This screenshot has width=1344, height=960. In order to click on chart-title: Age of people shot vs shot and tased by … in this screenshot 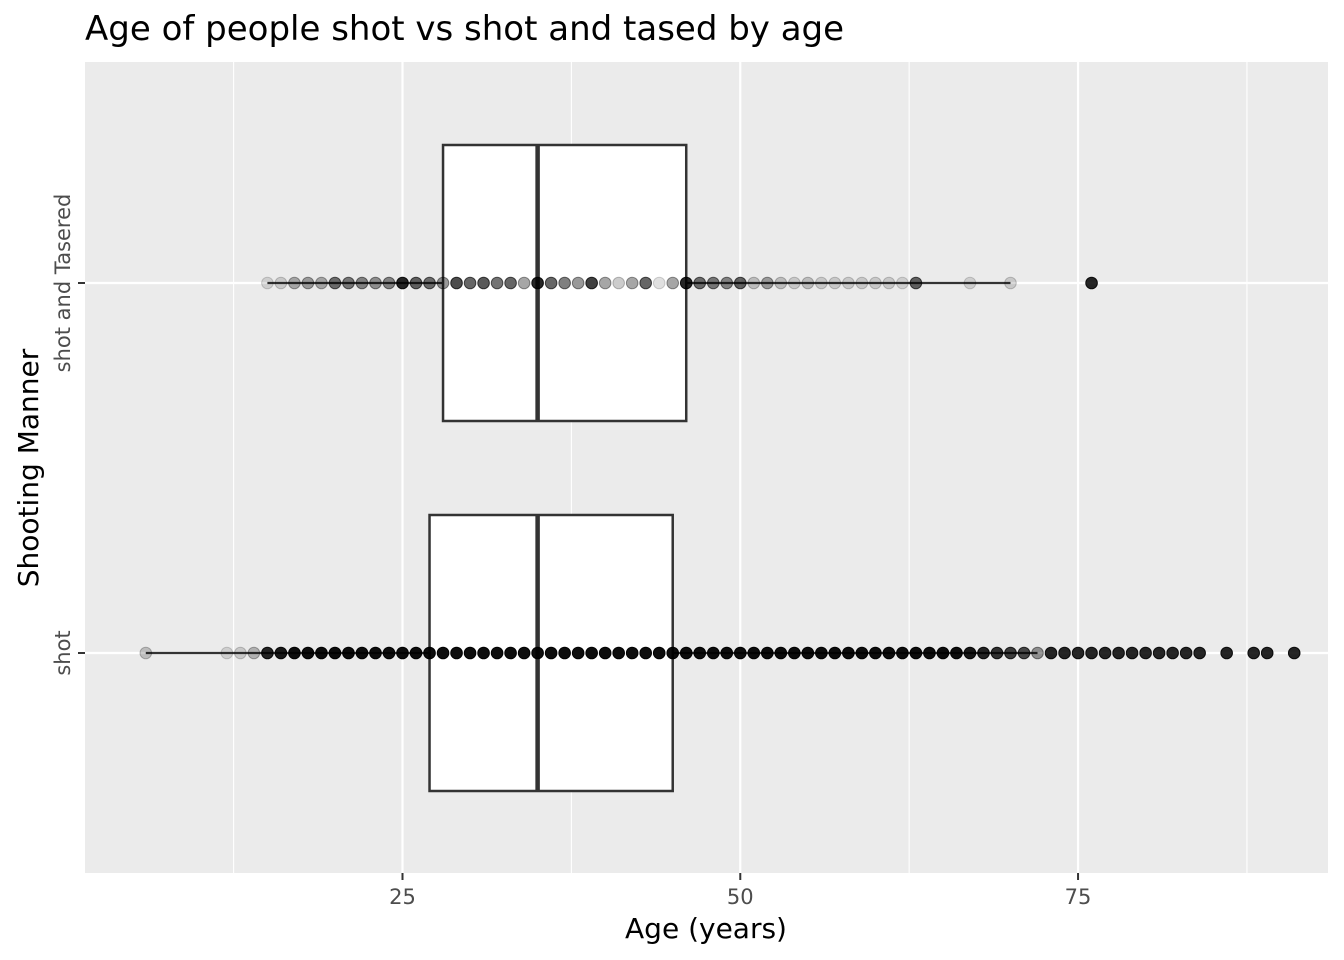, I will do `click(464, 29)`.